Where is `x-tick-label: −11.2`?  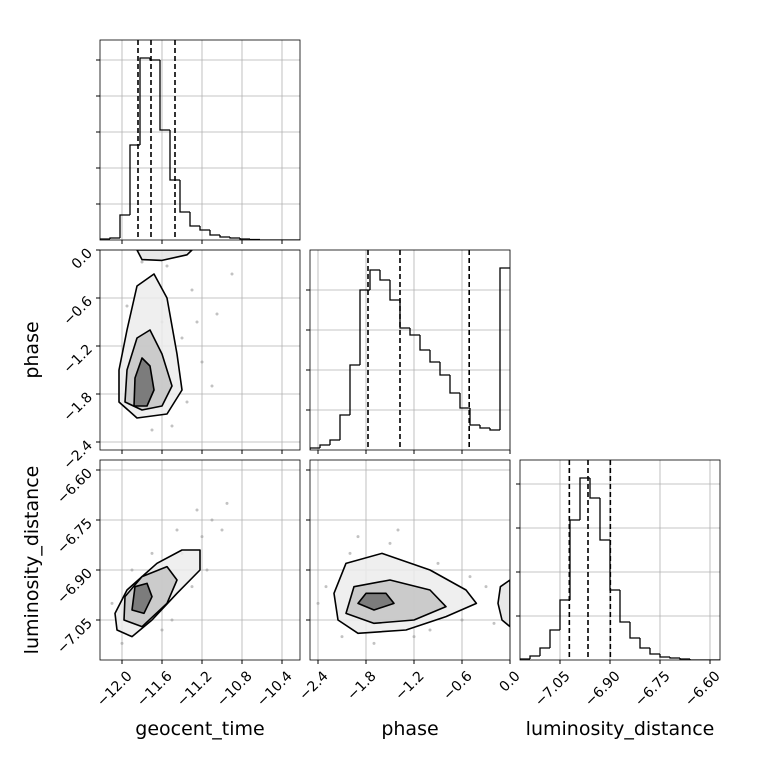
x-tick-label: −11.2 is located at coordinates (195, 689).